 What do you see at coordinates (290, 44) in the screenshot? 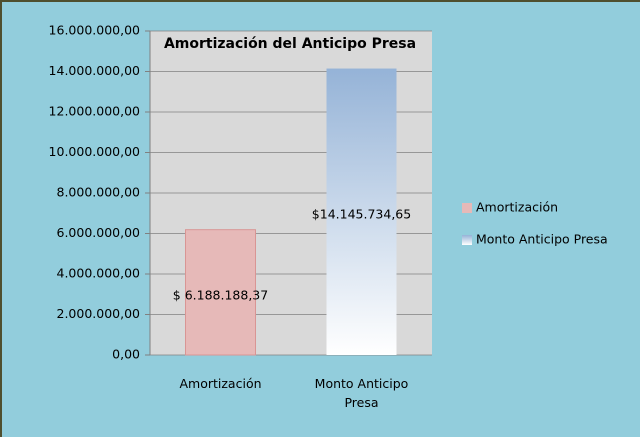
I see `chart-title: Amortización del Anticipo Presa` at bounding box center [290, 44].